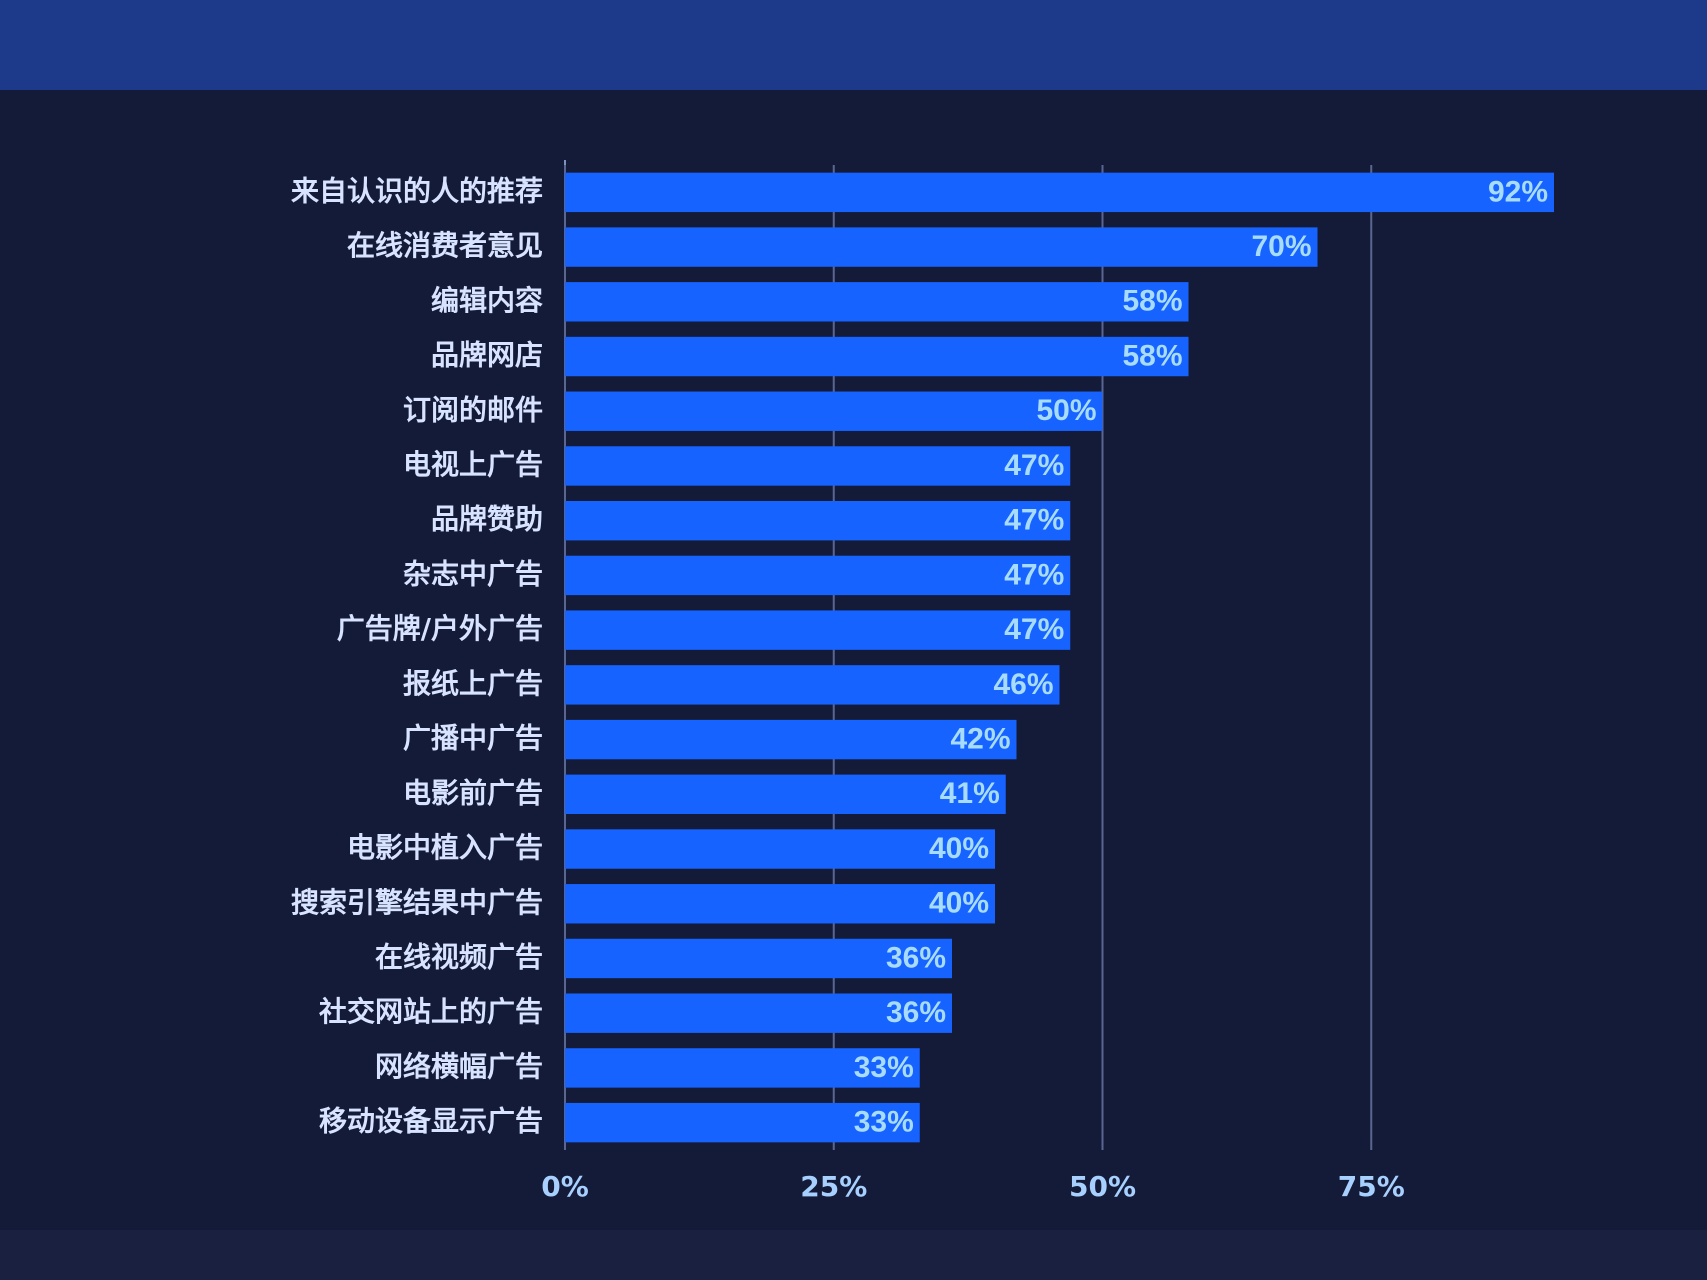 This screenshot has width=1707, height=1280. I want to click on value-label: 70%, so click(1281, 246).